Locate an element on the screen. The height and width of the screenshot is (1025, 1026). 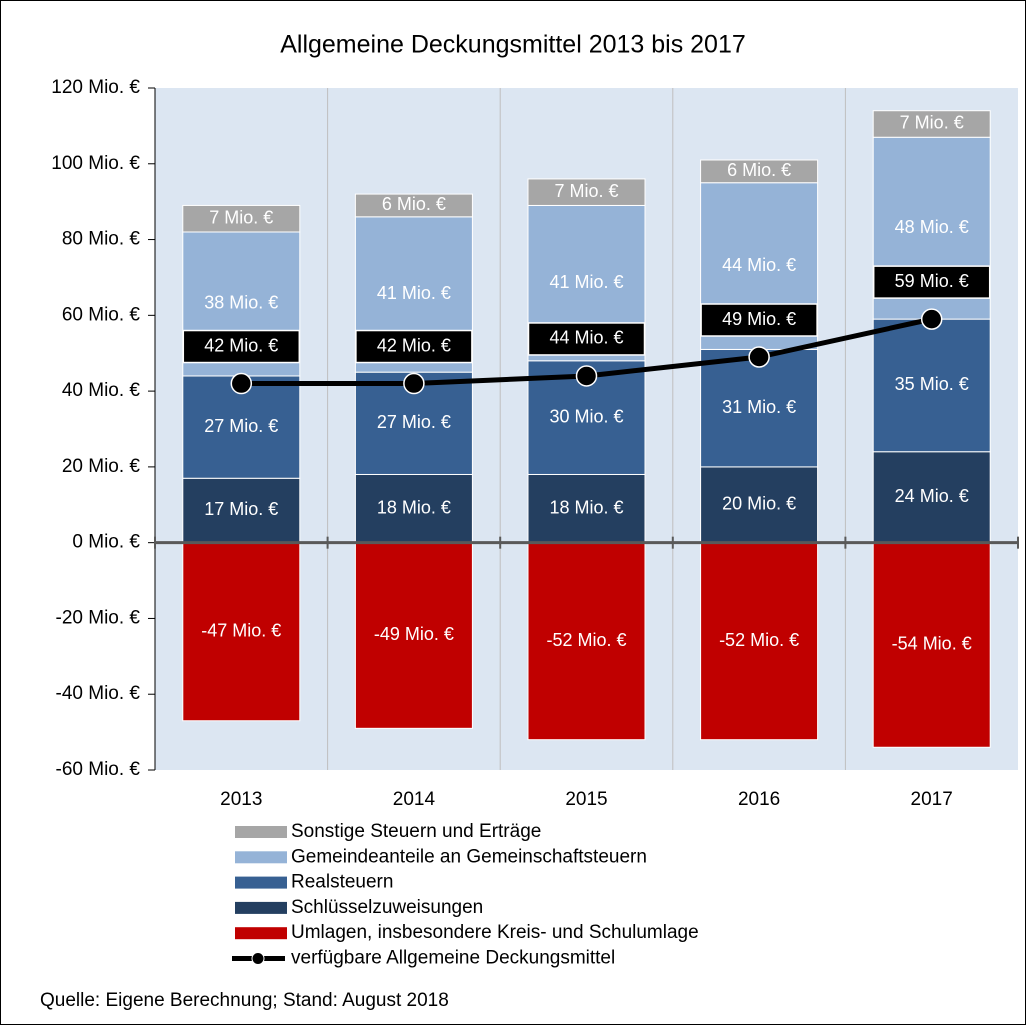
value-label: 48 Mio. € is located at coordinates (932, 227).